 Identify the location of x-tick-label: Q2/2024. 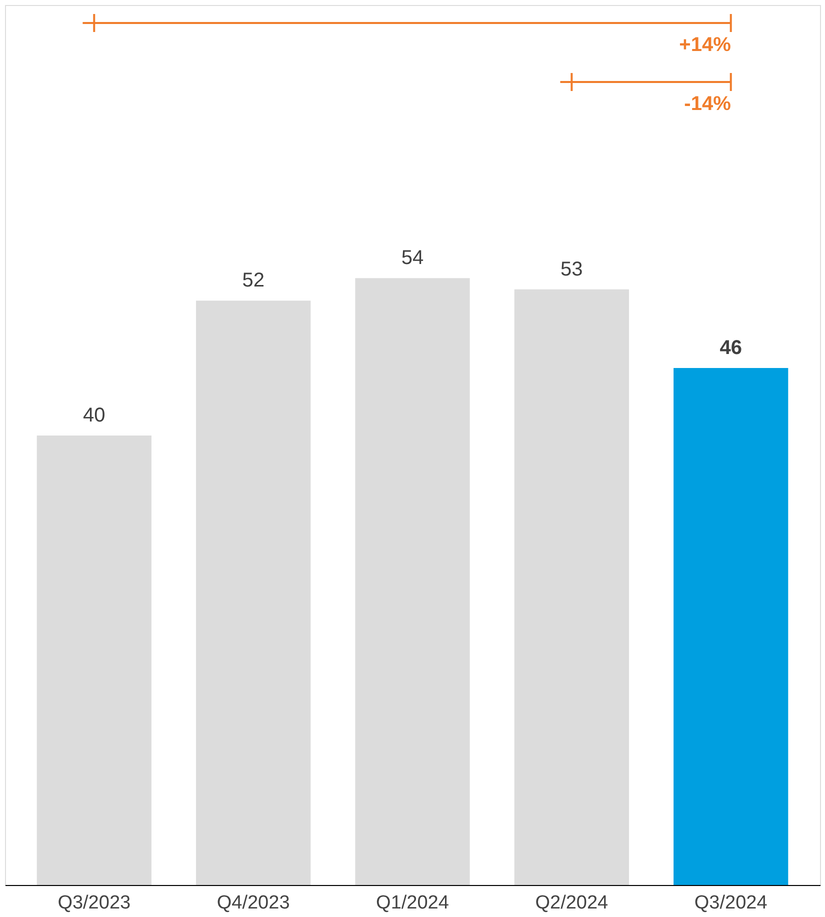
(572, 903).